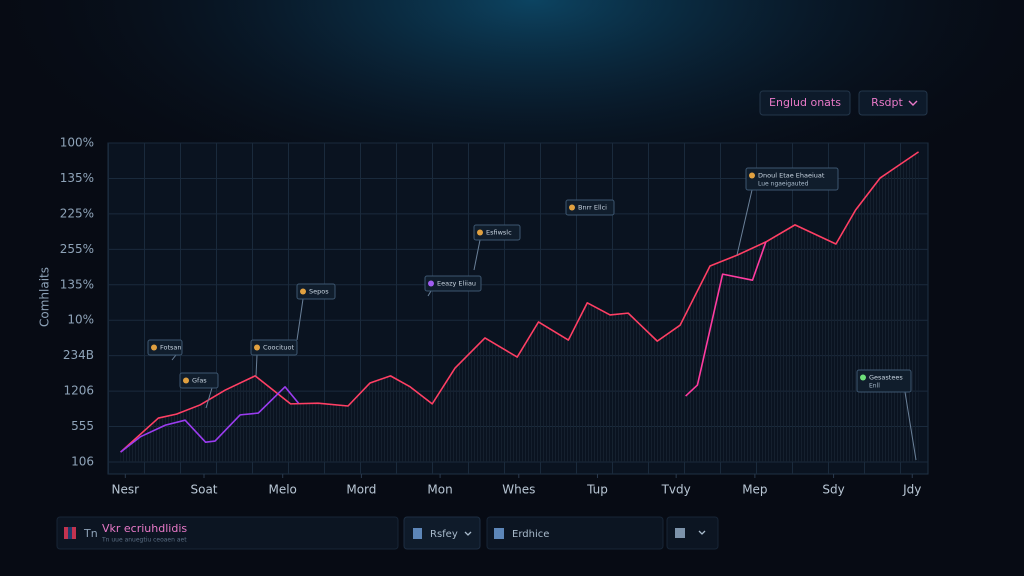 This screenshot has width=1024, height=576. Describe the element at coordinates (791, 176) in the screenshot. I see `callout-text: Dnoul Etae Ehaeiuat` at that location.